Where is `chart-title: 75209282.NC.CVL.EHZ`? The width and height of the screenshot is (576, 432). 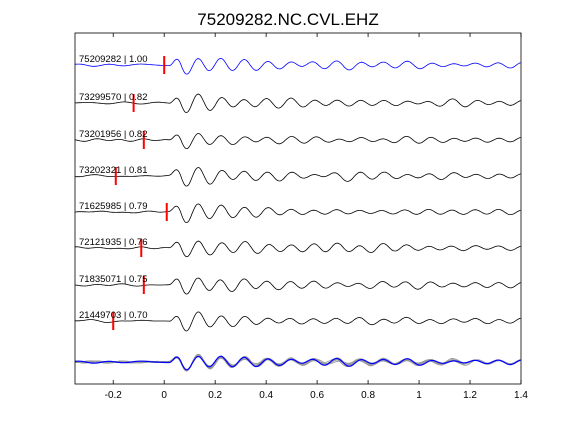 chart-title: 75209282.NC.CVL.EHZ is located at coordinates (287, 19).